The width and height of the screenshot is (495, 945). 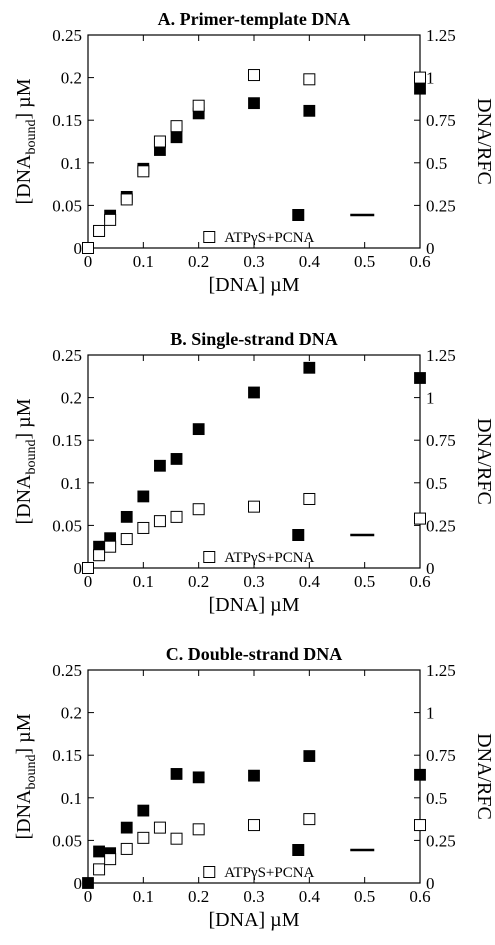 I want to click on y-tick-label: 0.2, so click(x=71, y=713).